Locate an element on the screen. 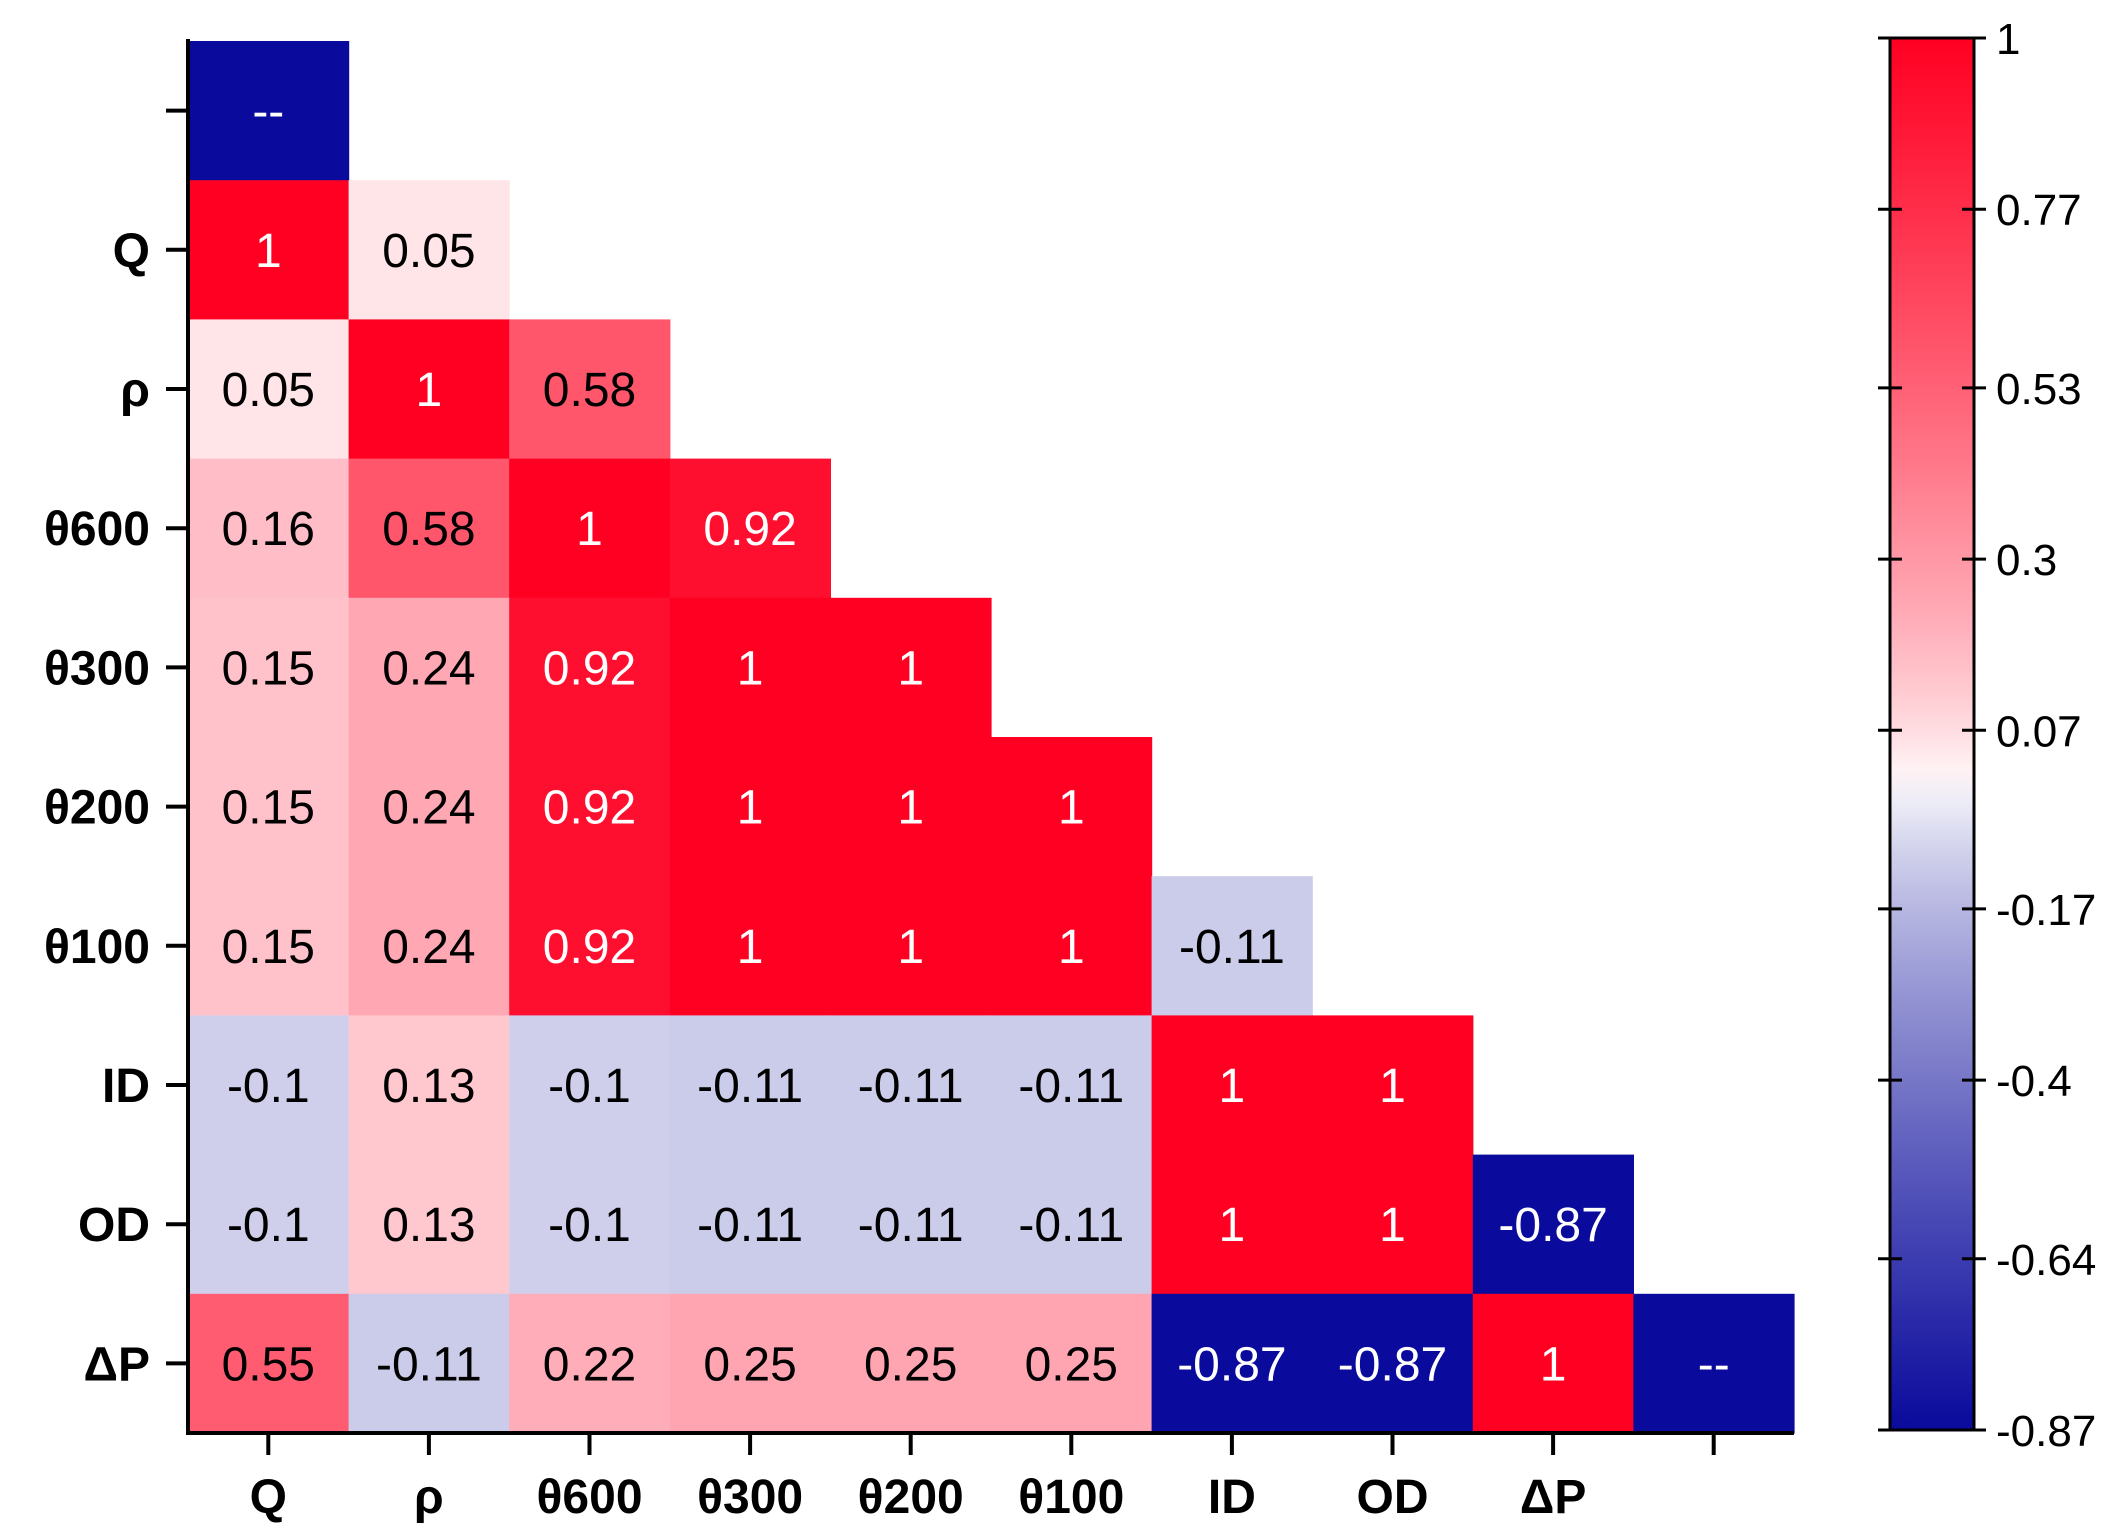 Image resolution: width=2111 pixels, height=1536 pixels. column-label: ID is located at coordinates (1232, 1497).